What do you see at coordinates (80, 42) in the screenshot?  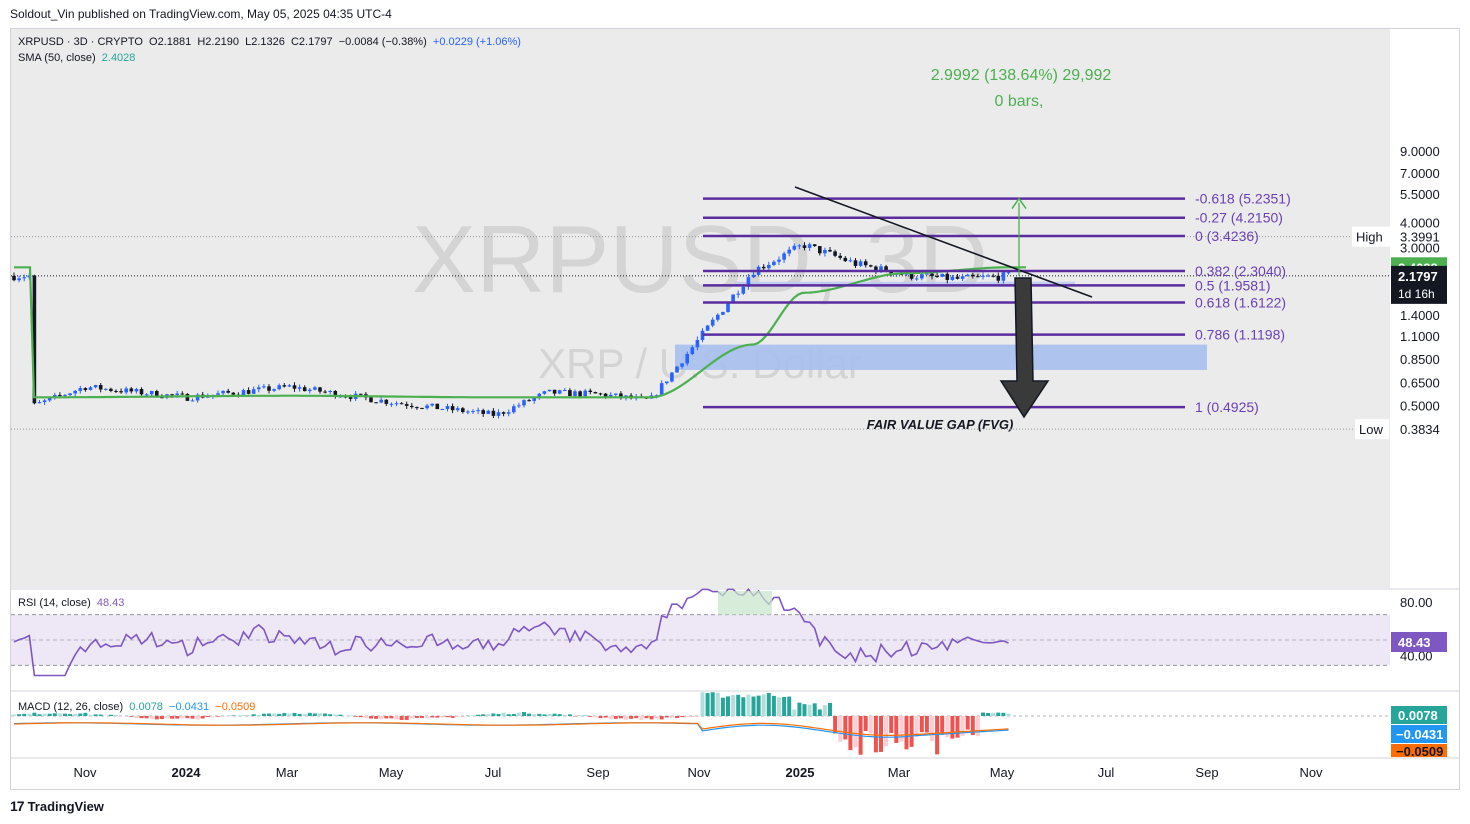 I see `legend-symbol: XRPUSD · 3D · CRYPTO` at bounding box center [80, 42].